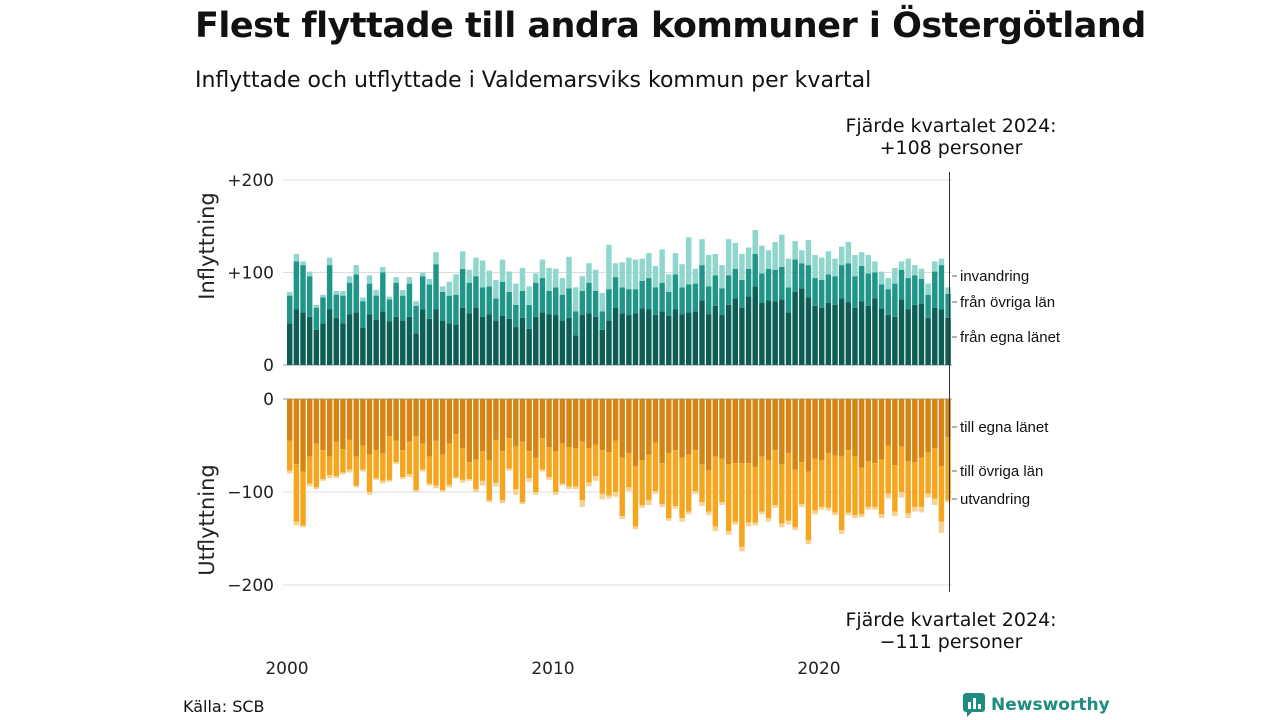 This screenshot has width=1280, height=720. What do you see at coordinates (951, 642) in the screenshot?
I see `annotation-bottom-line2: −111 personer` at bounding box center [951, 642].